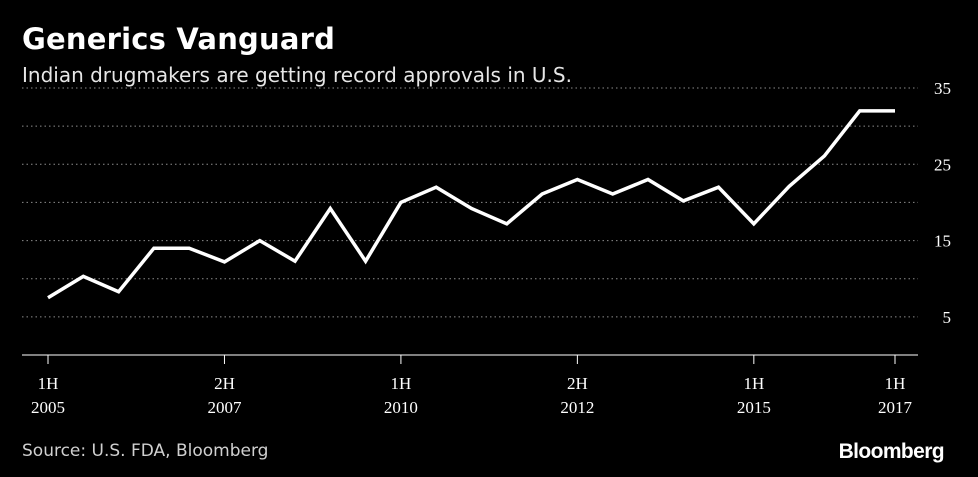 Image resolution: width=978 pixels, height=477 pixels. What do you see at coordinates (472, 395) in the screenshot?
I see `x-axis-labels: 1H 2005 2H 2007 1H 2010 2H 2012 1H 2015 1H 2017` at bounding box center [472, 395].